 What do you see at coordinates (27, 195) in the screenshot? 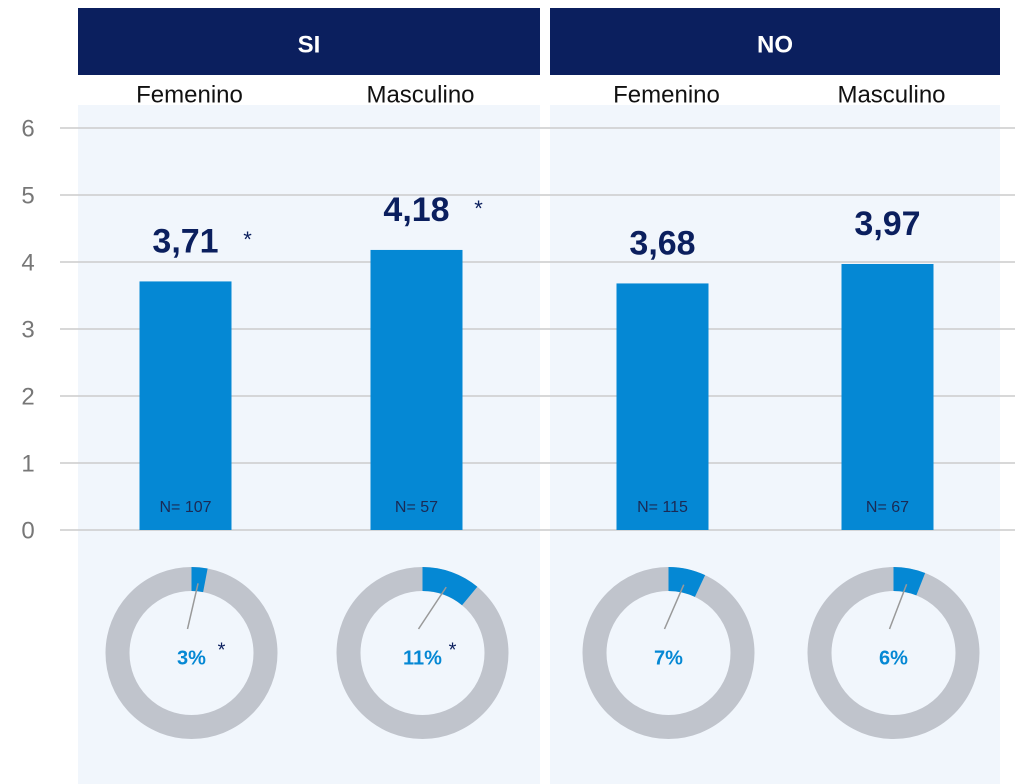
I see `y-tick-label: 5` at bounding box center [27, 195].